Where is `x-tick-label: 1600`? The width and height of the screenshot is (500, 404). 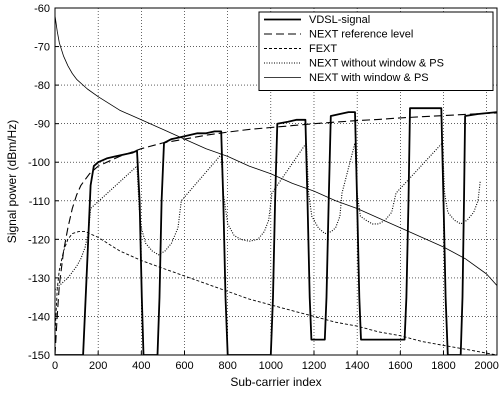
x-tick-label: 1600 is located at coordinates (400, 366).